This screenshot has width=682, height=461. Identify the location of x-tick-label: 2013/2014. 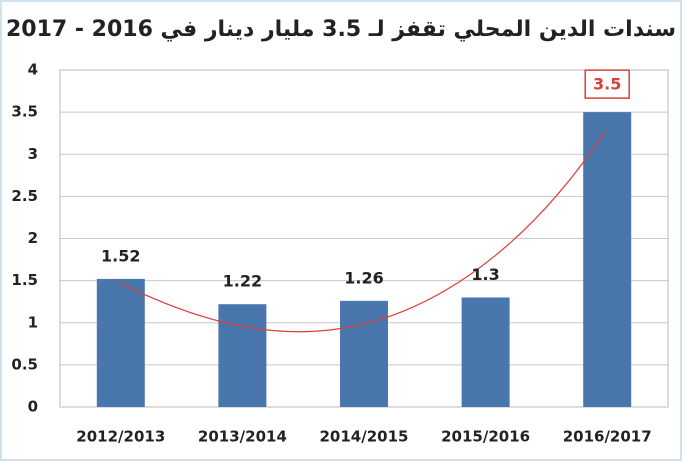
(242, 437).